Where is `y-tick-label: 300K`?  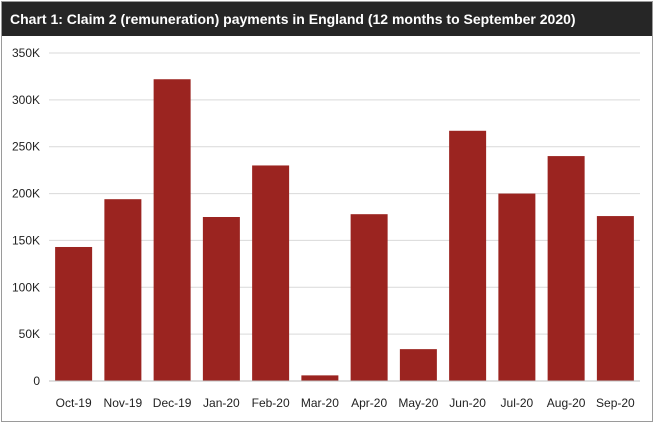 y-tick-label: 300K is located at coordinates (26, 100).